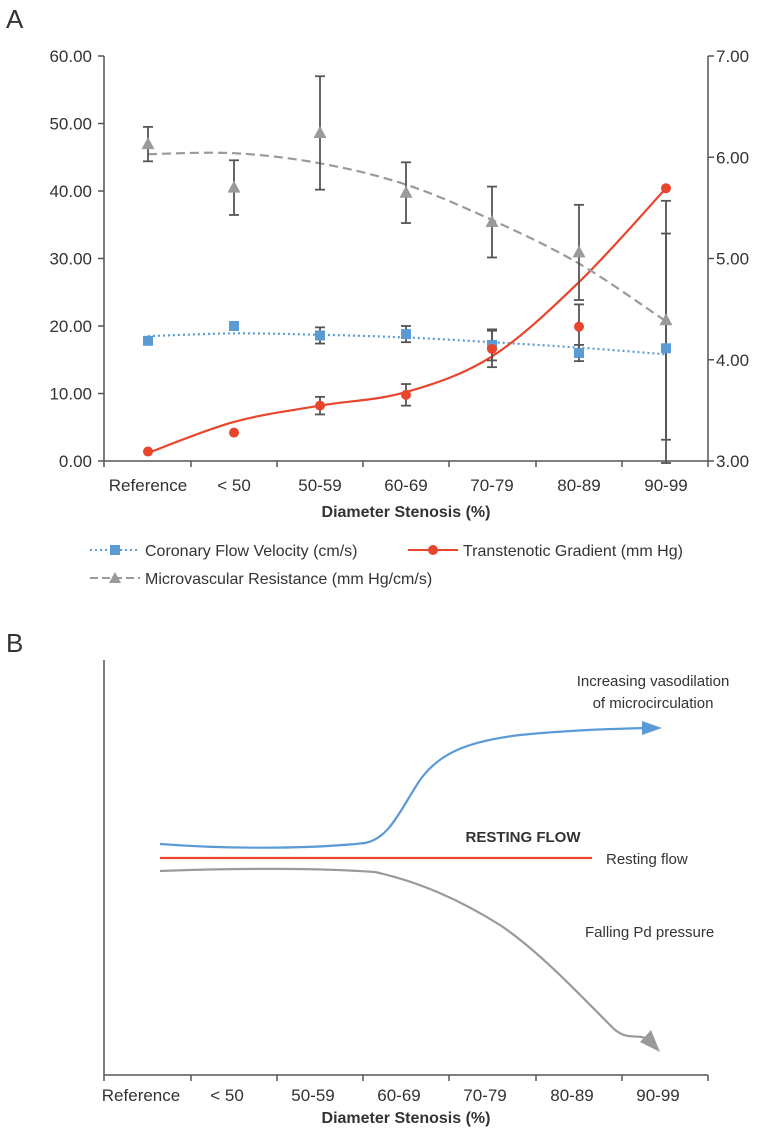 The image size is (769, 1132). What do you see at coordinates (665, 485) in the screenshot?
I see `x-tick-label: 90-99` at bounding box center [665, 485].